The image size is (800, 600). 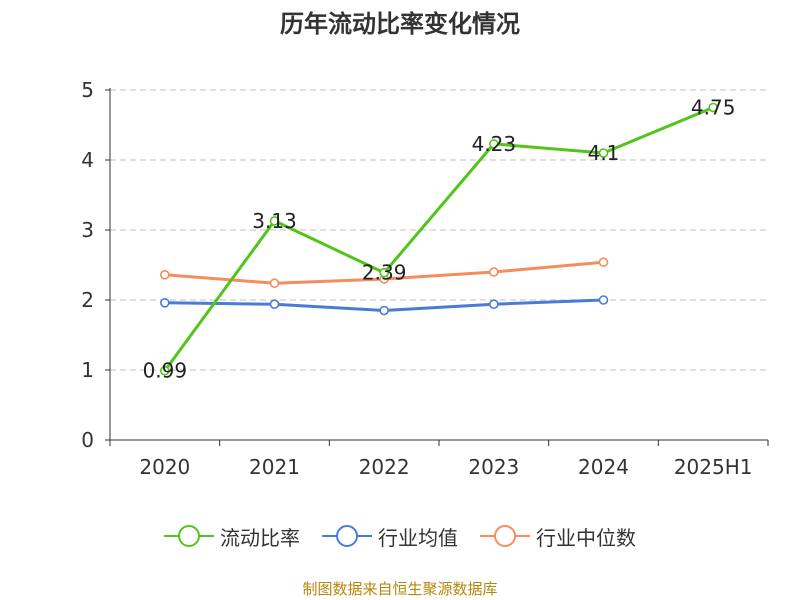 I want to click on legend-item-industry-median: 行业中位数, so click(x=558, y=536).